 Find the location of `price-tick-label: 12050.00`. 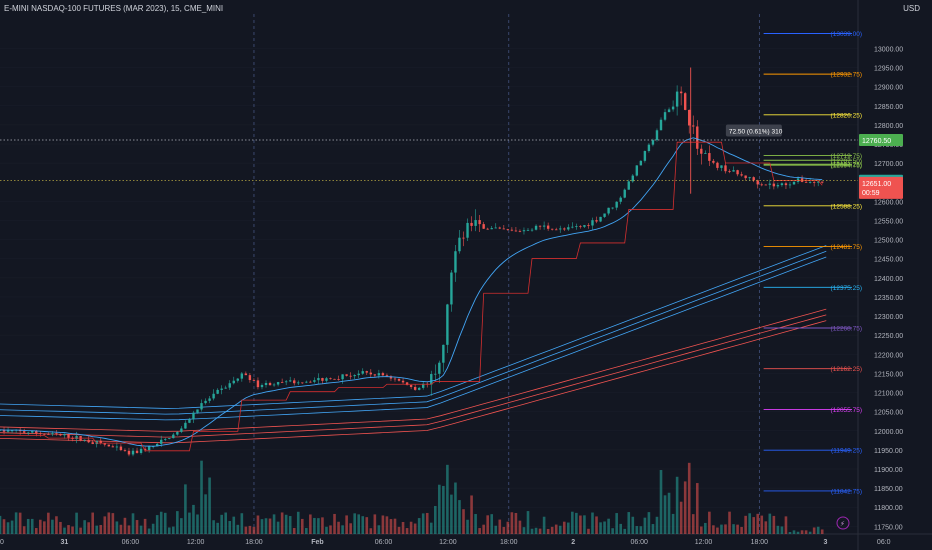

price-tick-label: 12050.00 is located at coordinates (888, 413).